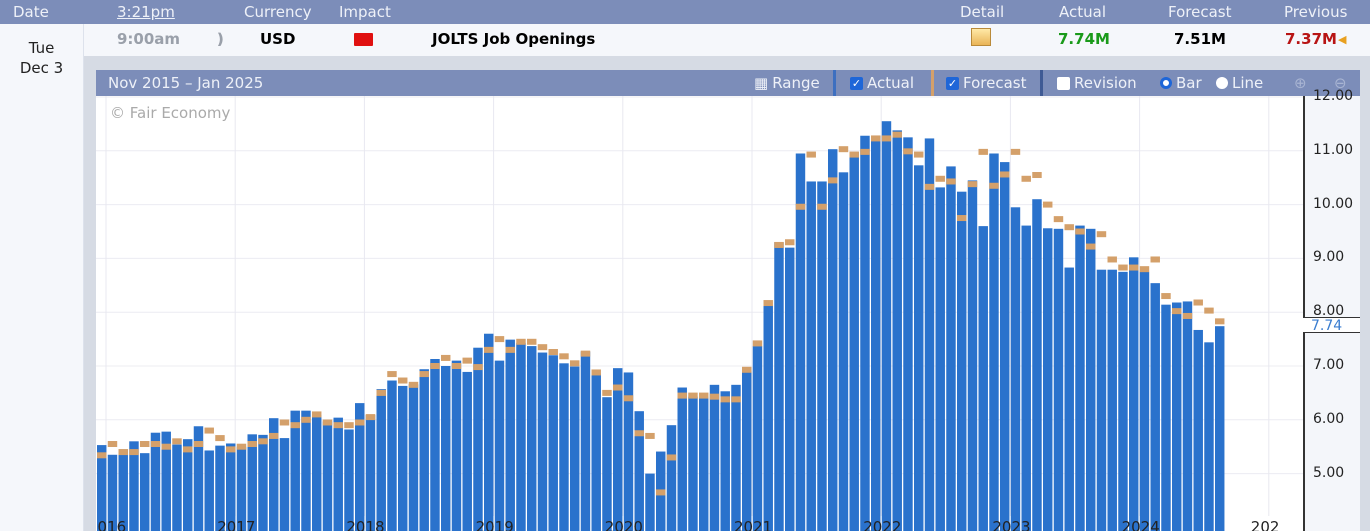 The image size is (1370, 531). What do you see at coordinates (1316, 12) in the screenshot?
I see `col-previous: Previous` at bounding box center [1316, 12].